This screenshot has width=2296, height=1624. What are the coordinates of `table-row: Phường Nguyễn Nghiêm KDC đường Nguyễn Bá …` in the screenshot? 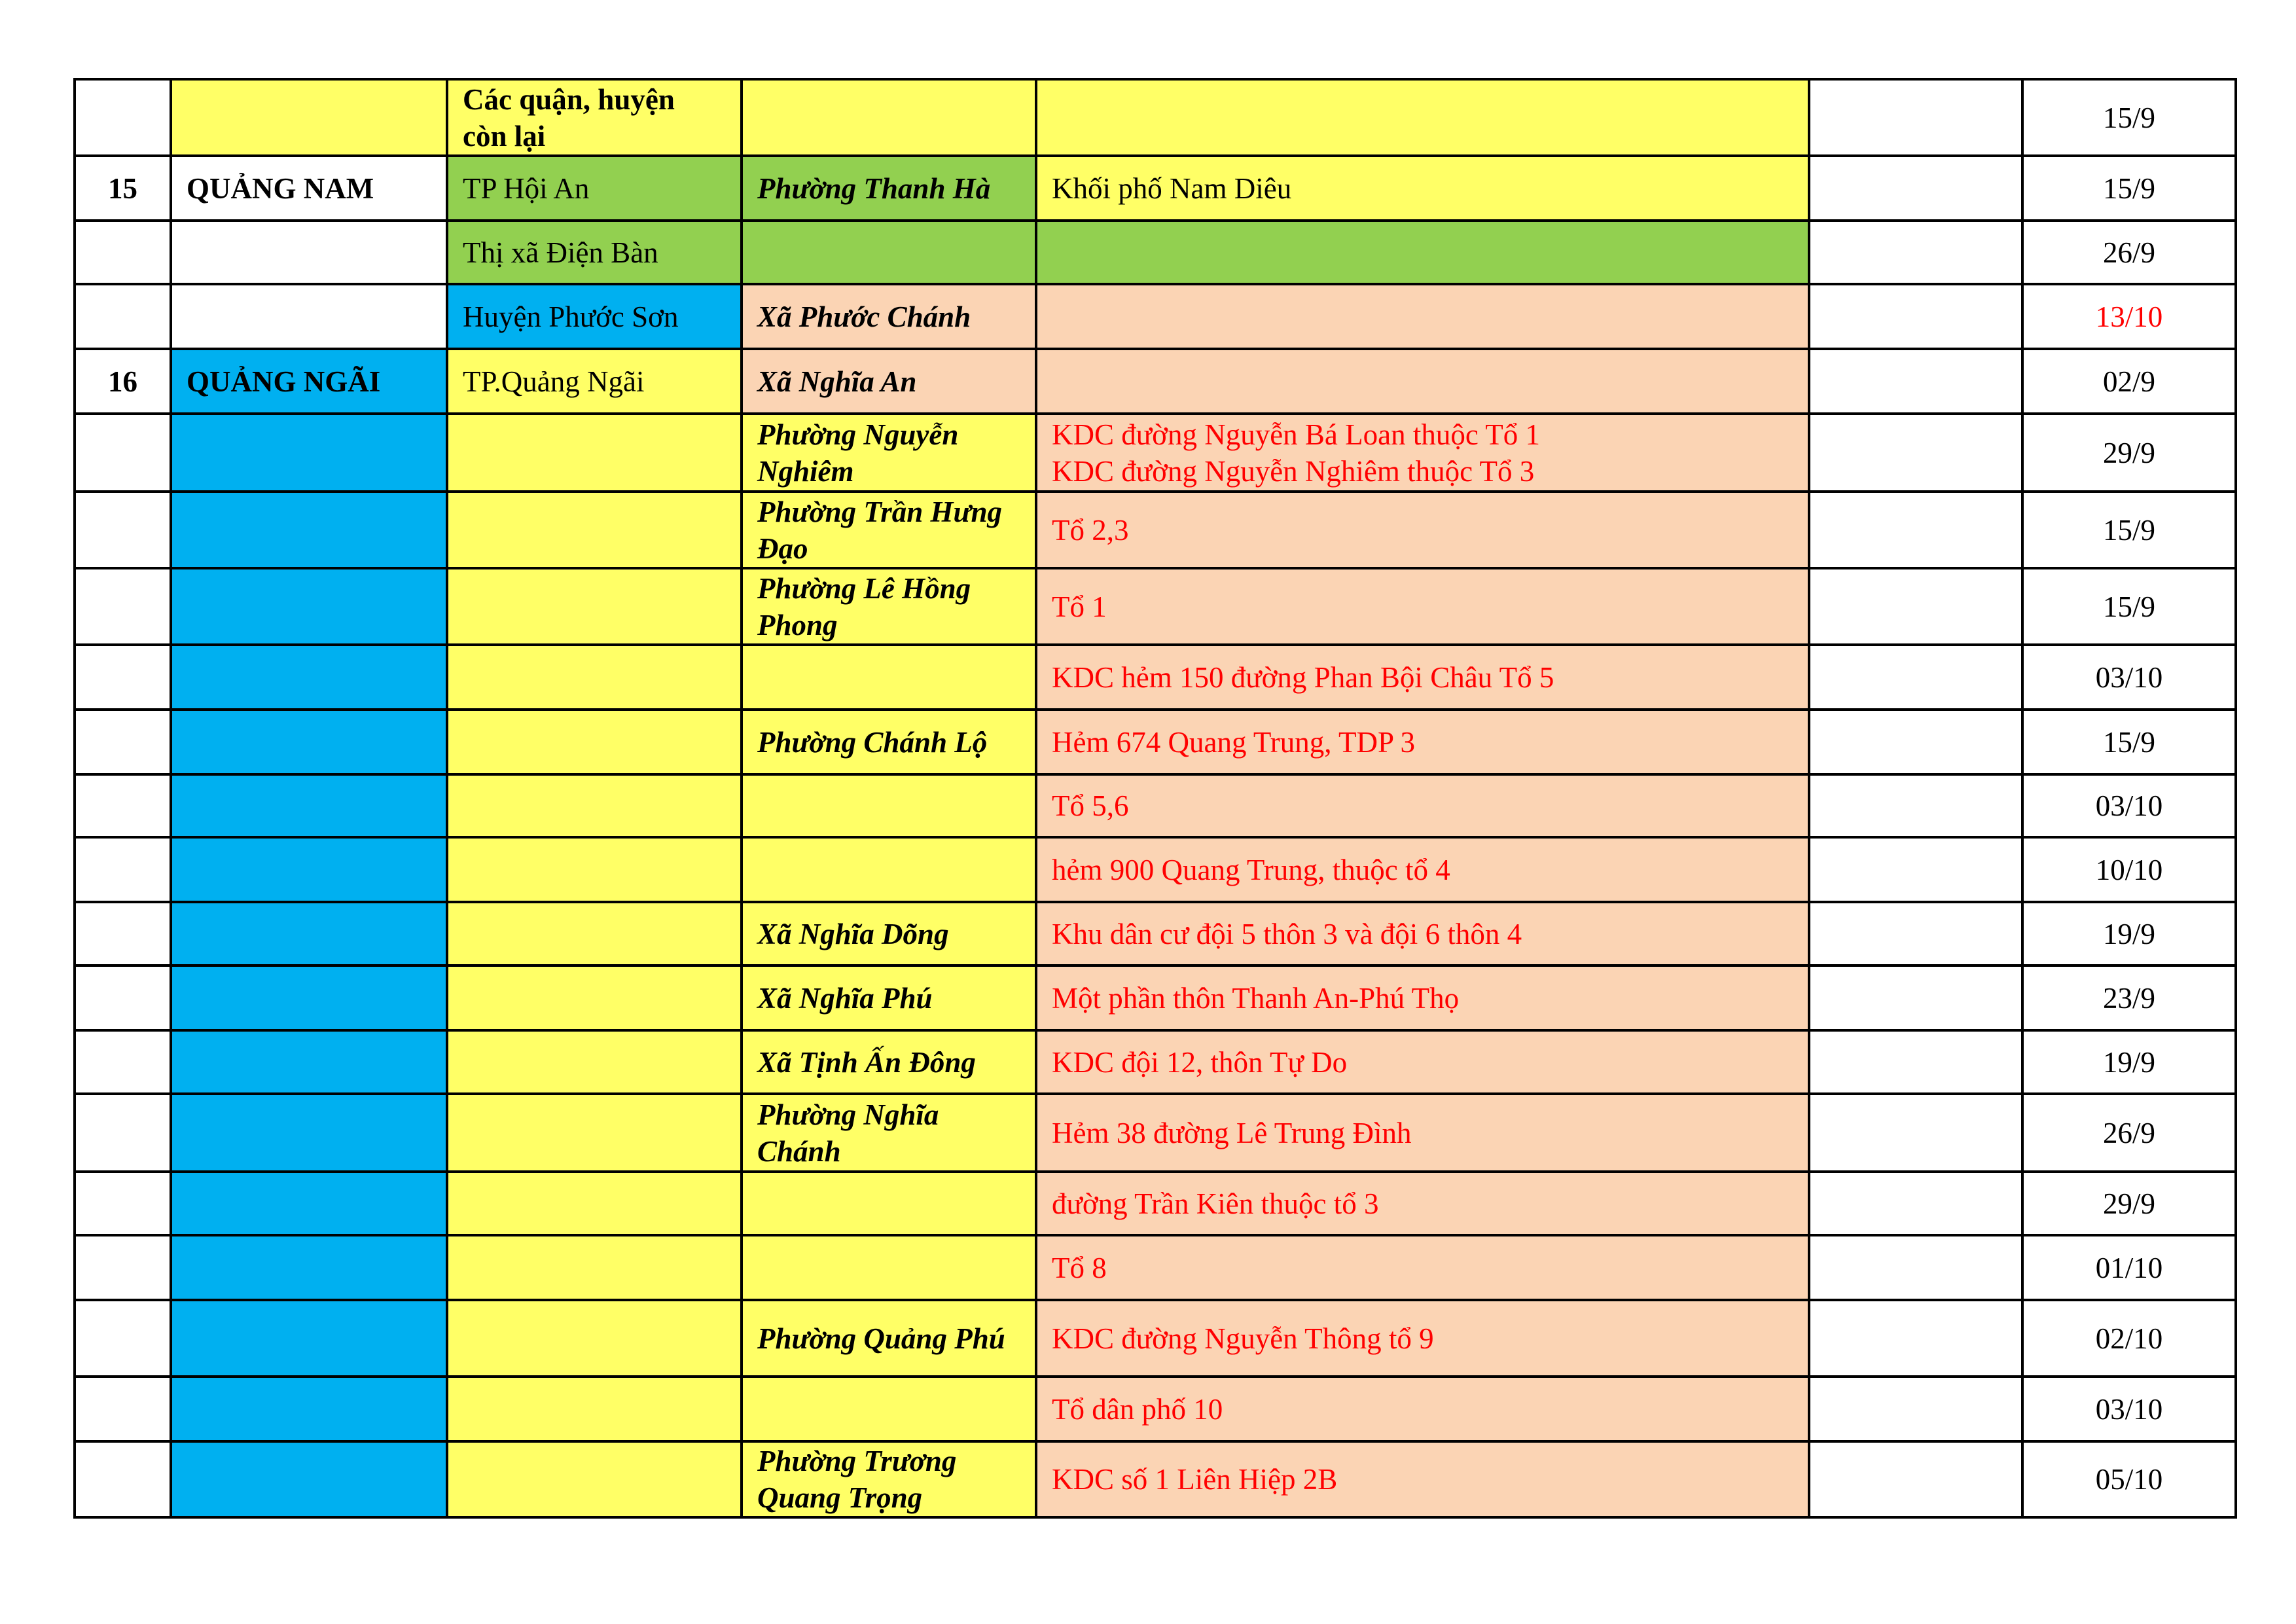 It's located at (1155, 452).